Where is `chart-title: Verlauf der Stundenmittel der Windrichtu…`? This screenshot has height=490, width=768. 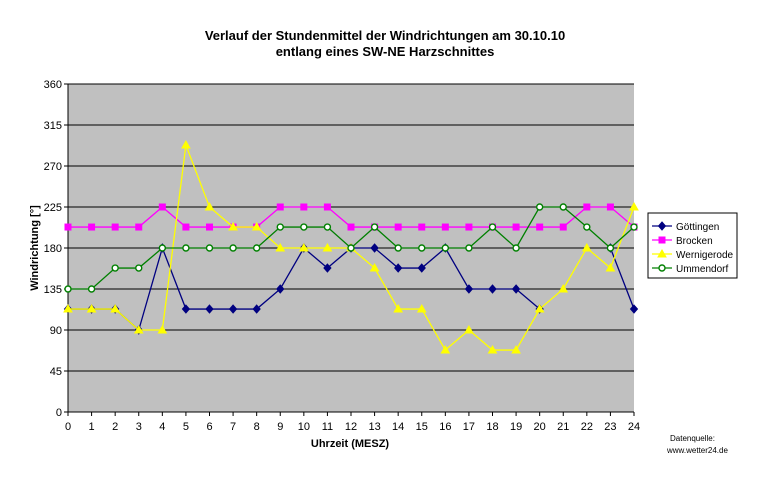 chart-title: Verlauf der Stundenmittel der Windrichtu… is located at coordinates (385, 35).